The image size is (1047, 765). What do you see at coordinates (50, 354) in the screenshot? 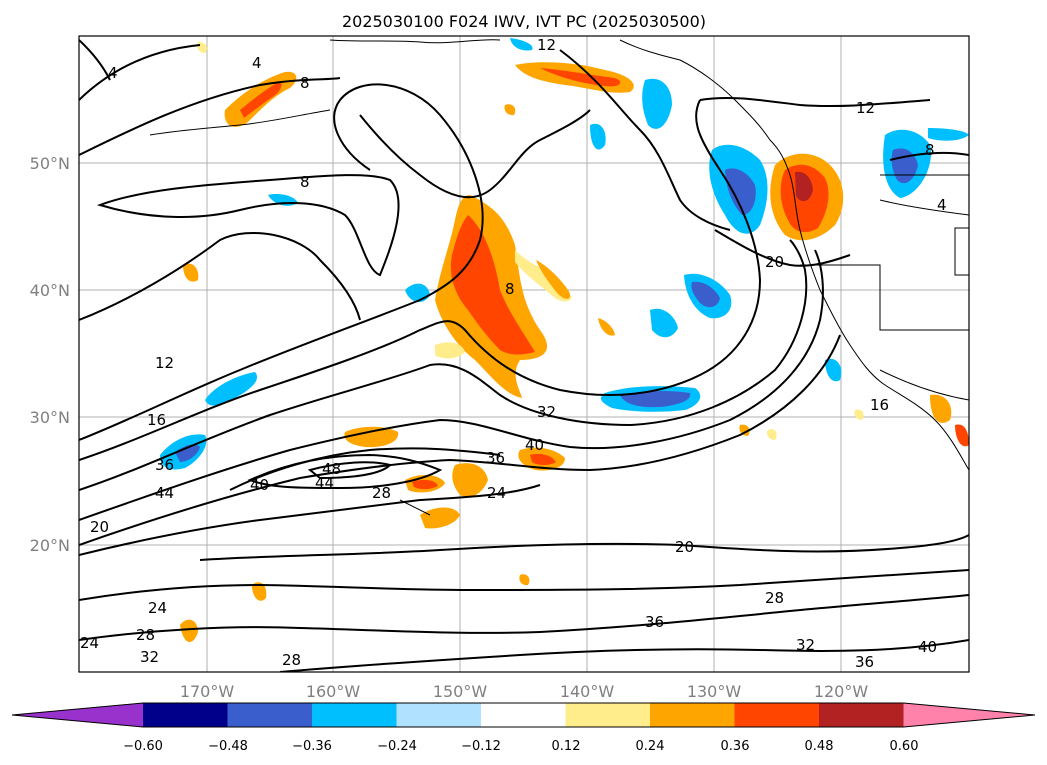
I see `lat-axis: 50°N 40°N 30°N 20°N` at bounding box center [50, 354].